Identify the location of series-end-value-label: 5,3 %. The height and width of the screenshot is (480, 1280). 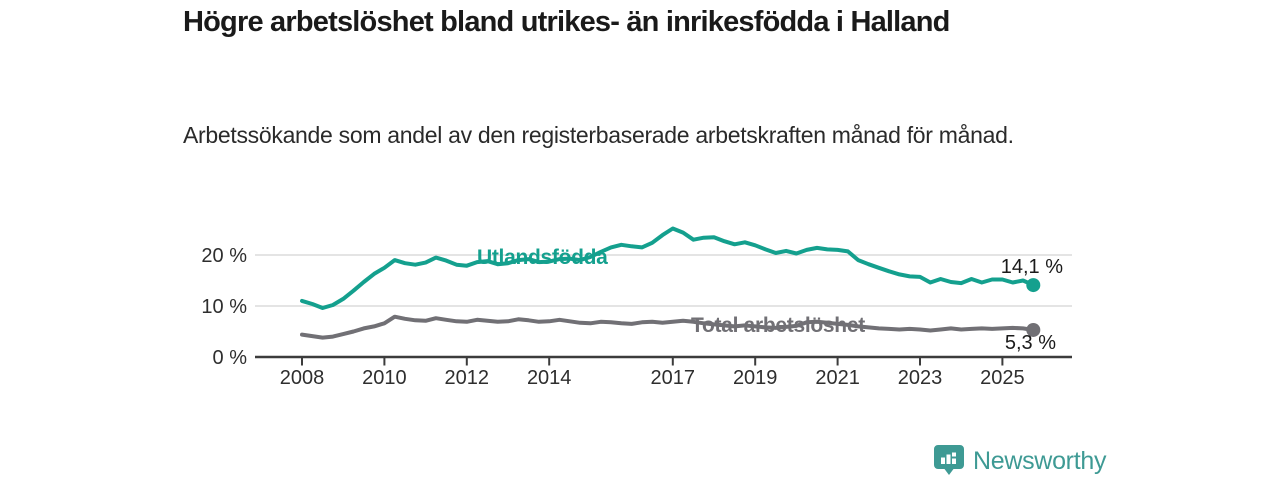
(1030, 343).